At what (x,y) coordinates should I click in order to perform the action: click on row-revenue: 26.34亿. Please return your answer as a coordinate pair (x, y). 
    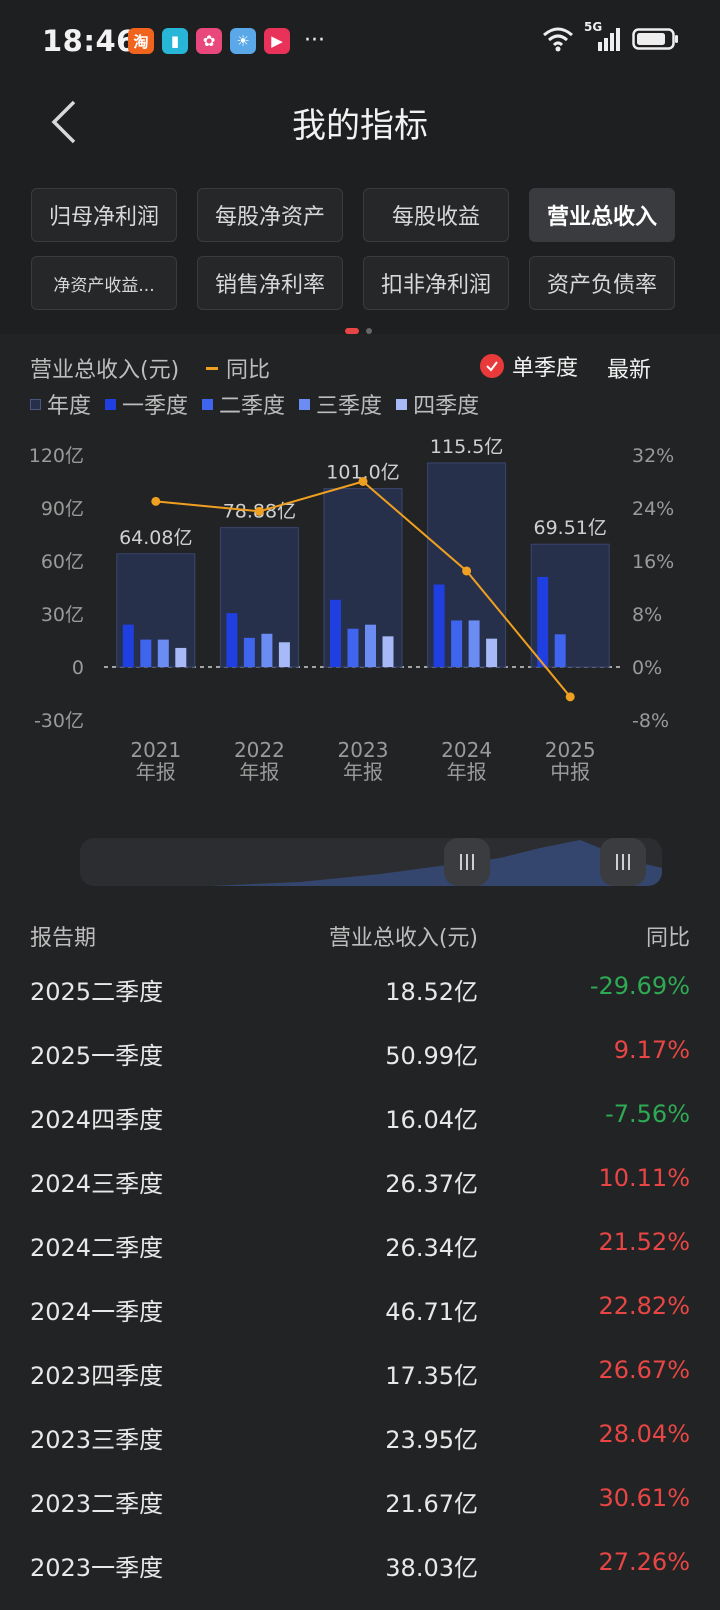
    Looking at the image, I should click on (431, 1248).